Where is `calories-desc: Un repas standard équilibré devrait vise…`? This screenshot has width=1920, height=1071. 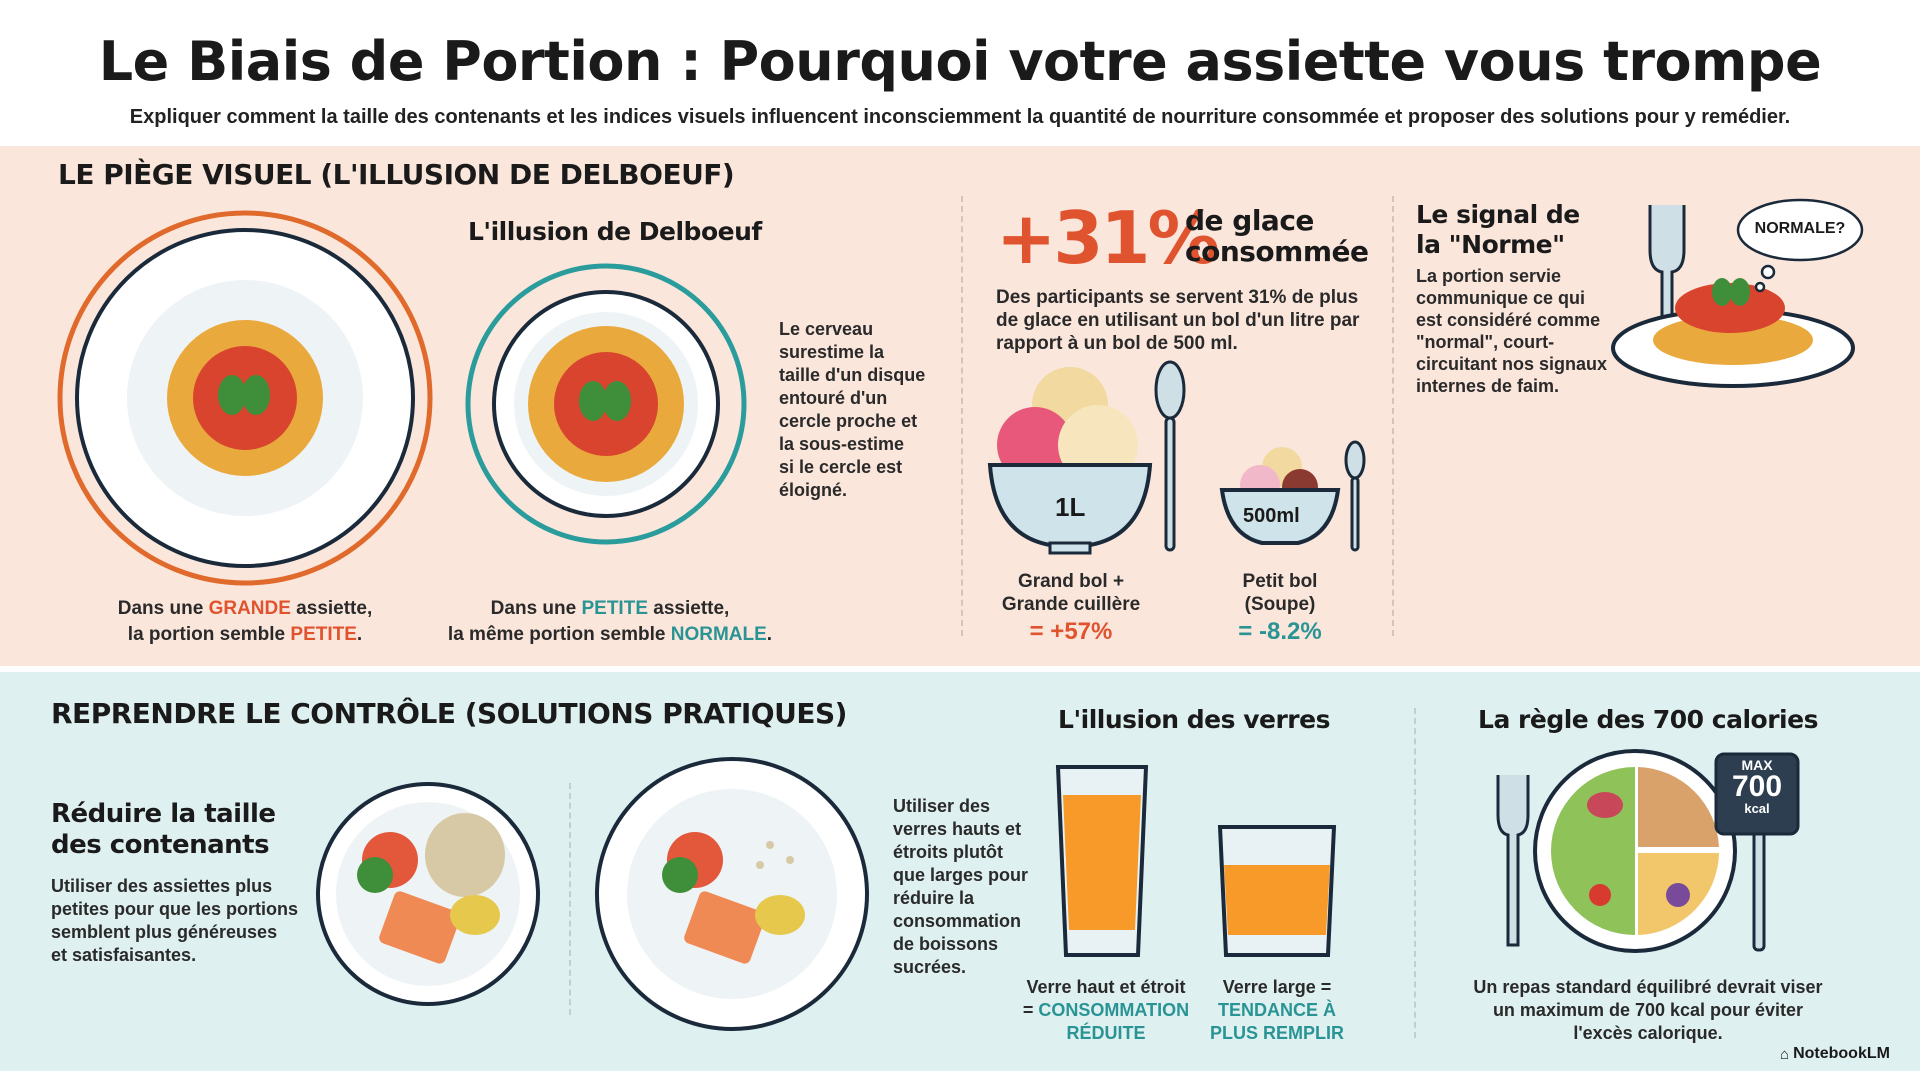
calories-desc: Un repas standard équilibré devrait vise… is located at coordinates (1648, 1010).